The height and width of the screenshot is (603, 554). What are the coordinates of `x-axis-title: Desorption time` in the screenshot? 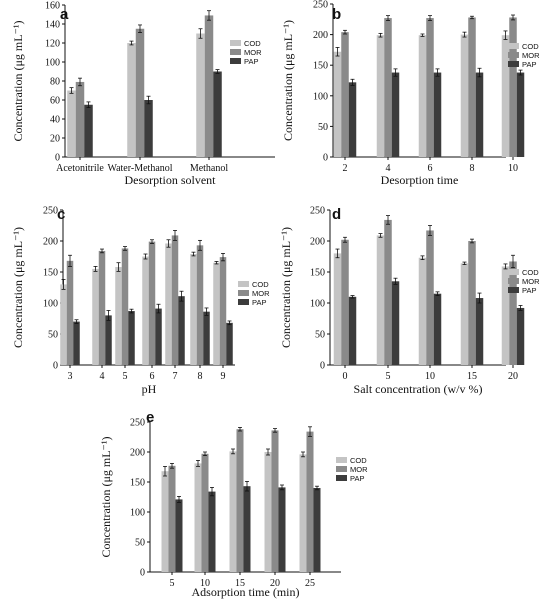 It's located at (420, 180).